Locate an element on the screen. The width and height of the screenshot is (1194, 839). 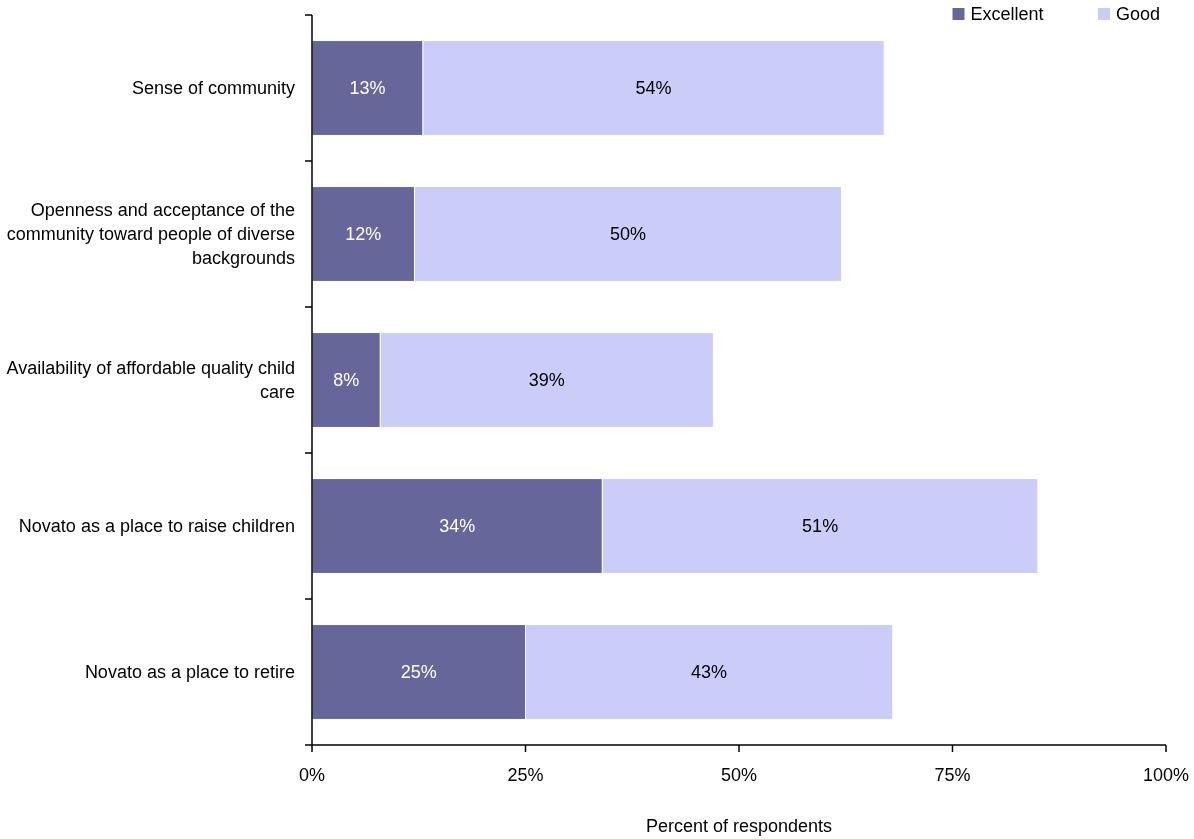
data-label: 34% is located at coordinates (457, 526).